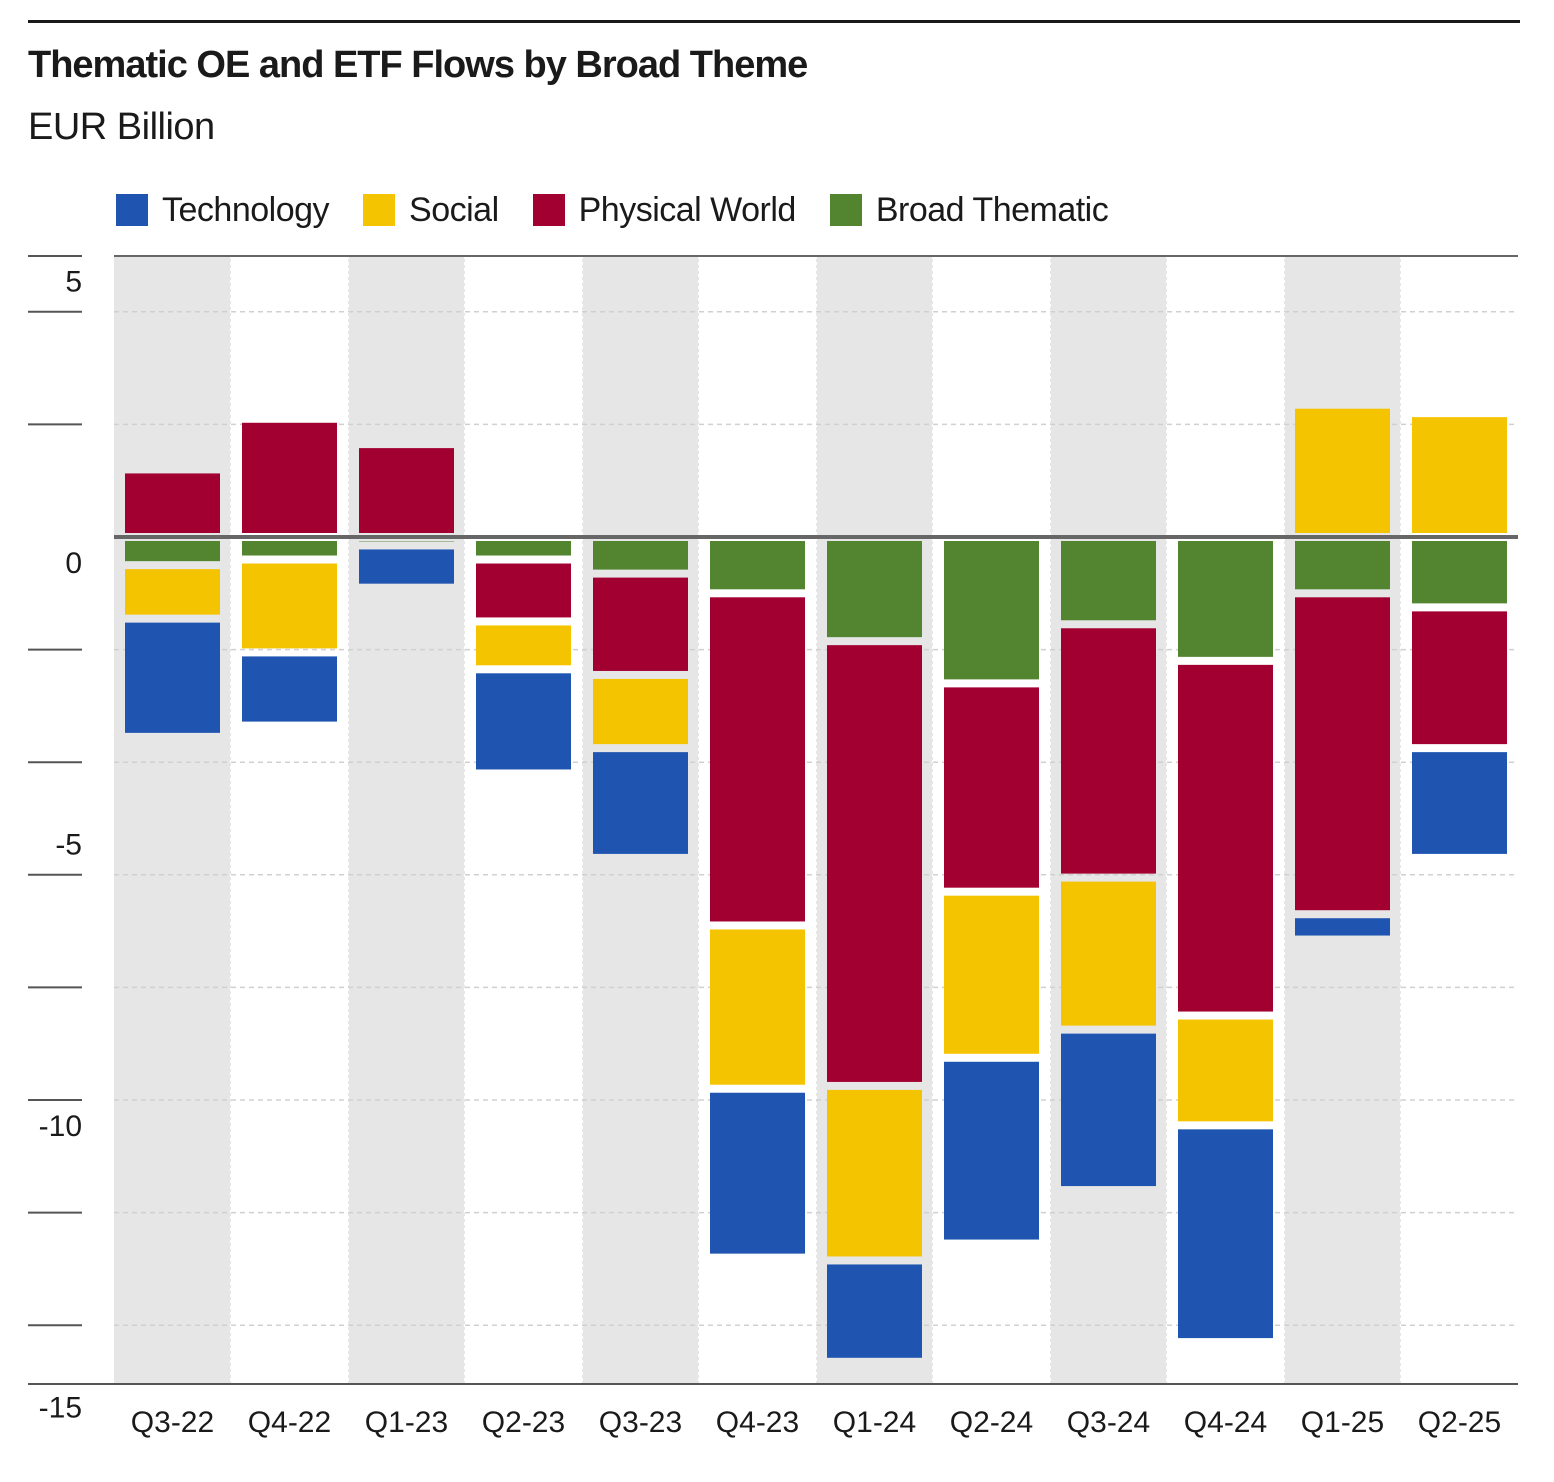 Image resolution: width=1554 pixels, height=1482 pixels. I want to click on y-tick-label: 0, so click(73, 563).